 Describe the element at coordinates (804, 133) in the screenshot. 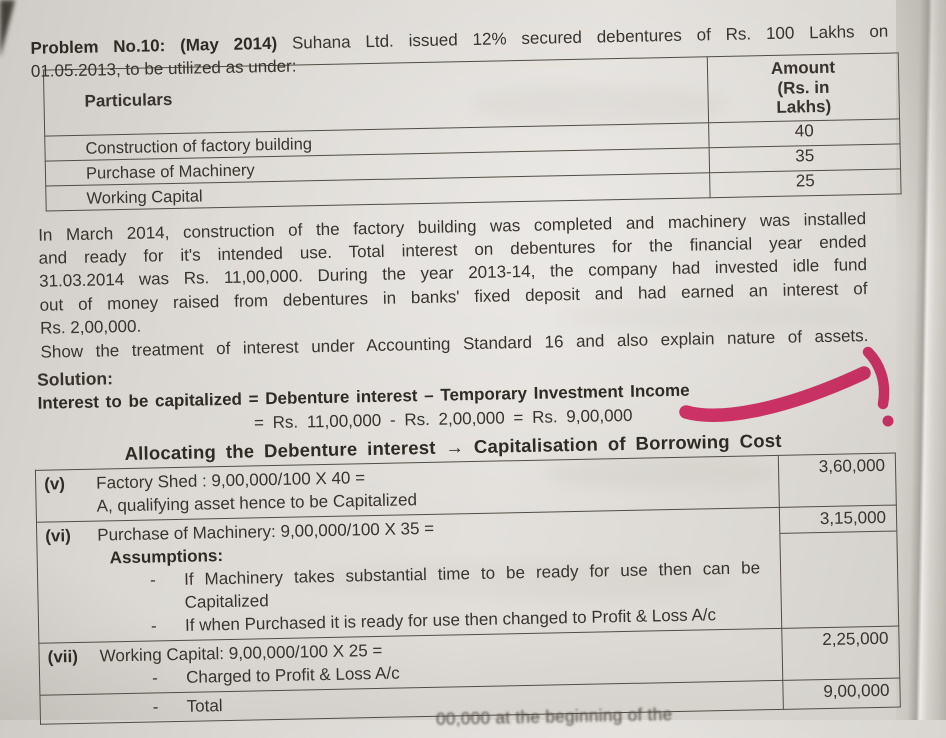

I see `amount-cell: 40` at that location.